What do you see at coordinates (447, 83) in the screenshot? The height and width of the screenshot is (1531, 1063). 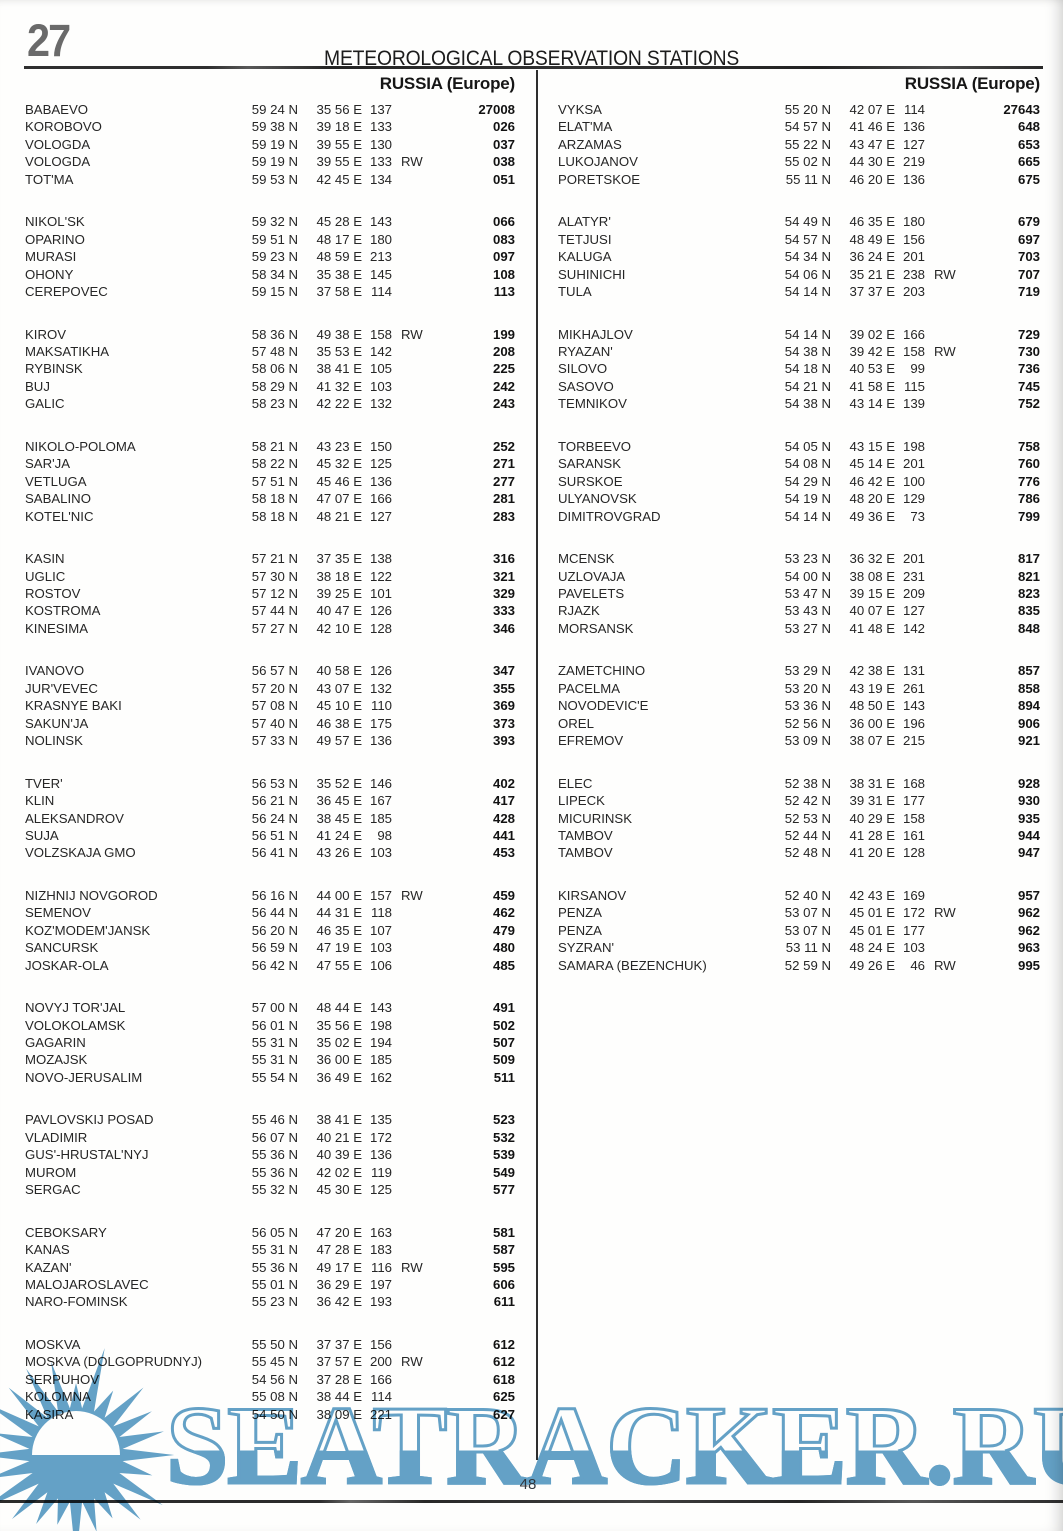 I see `region-header: RUSSIA (Europe)` at bounding box center [447, 83].